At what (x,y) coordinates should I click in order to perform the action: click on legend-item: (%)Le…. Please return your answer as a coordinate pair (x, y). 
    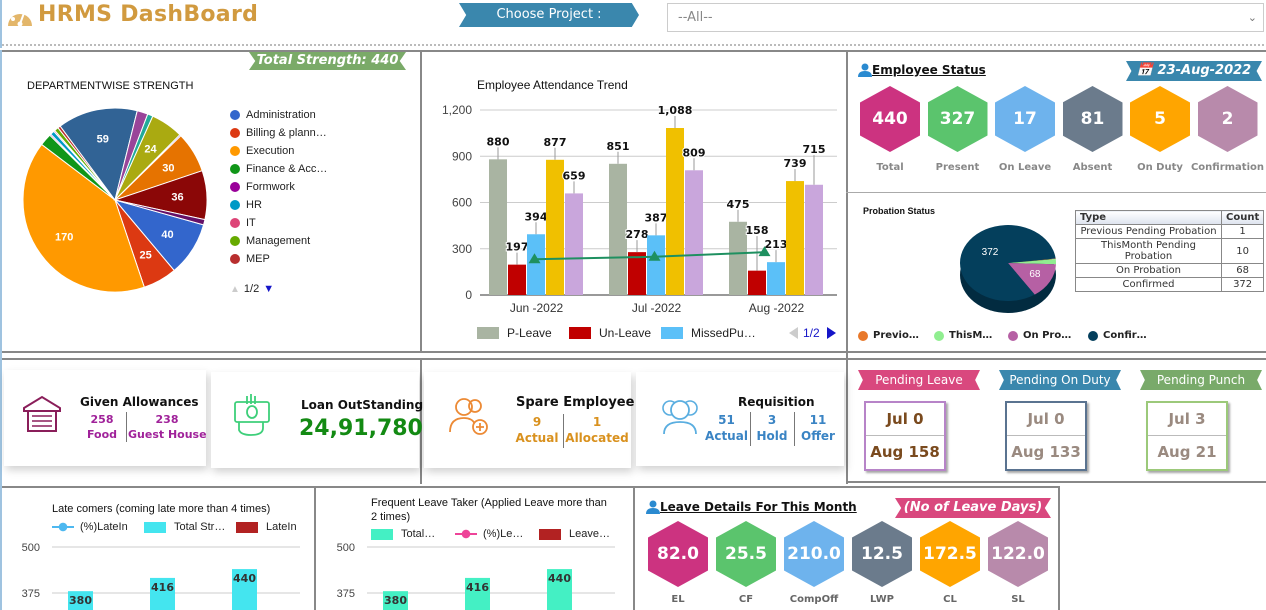
    Looking at the image, I should click on (489, 534).